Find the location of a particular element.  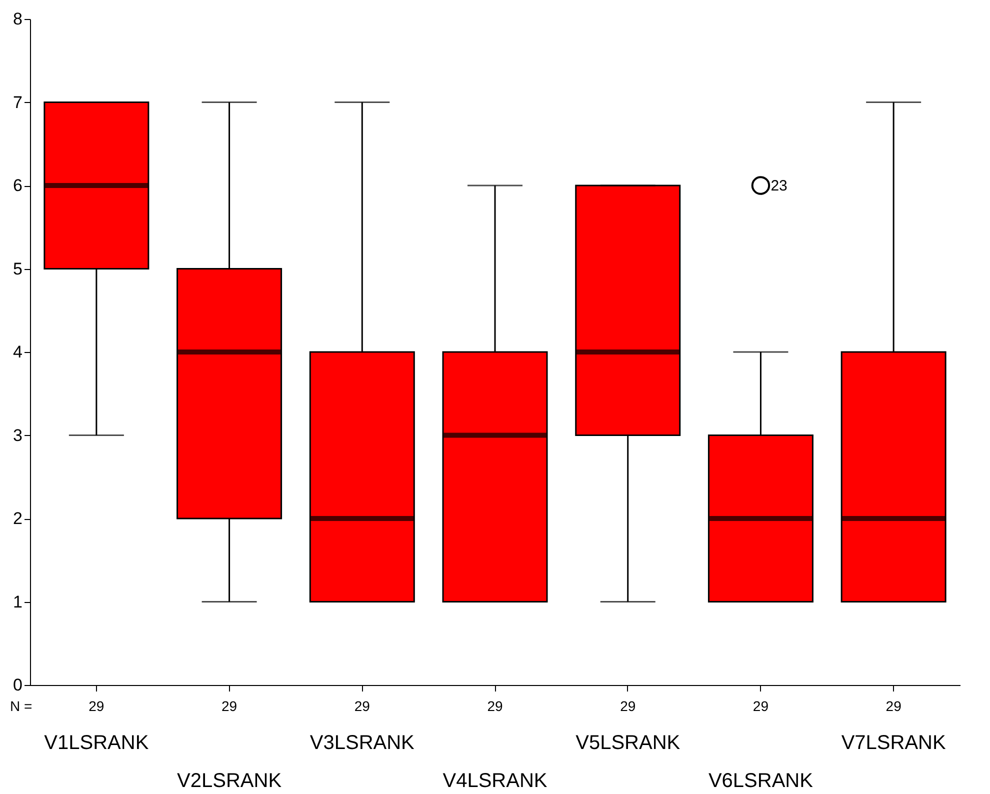

x-tick-label: V7LSRANK is located at coordinates (893, 743).